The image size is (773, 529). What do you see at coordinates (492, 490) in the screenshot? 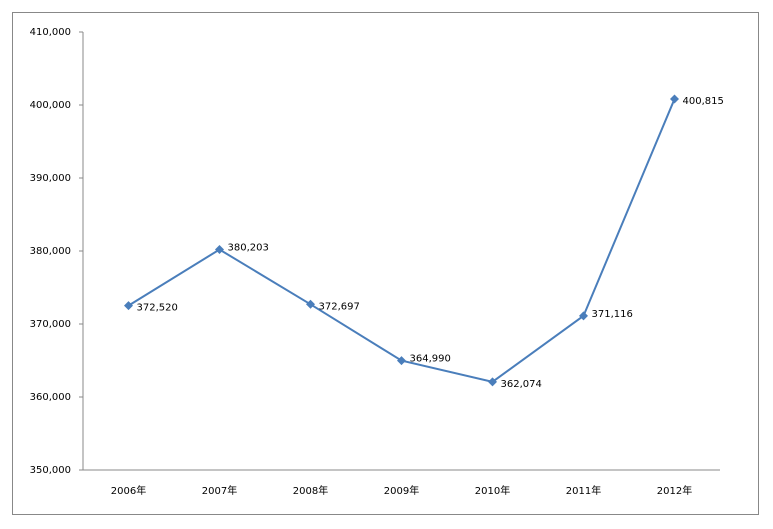
I see `x-tick-label: 2010年` at bounding box center [492, 490].